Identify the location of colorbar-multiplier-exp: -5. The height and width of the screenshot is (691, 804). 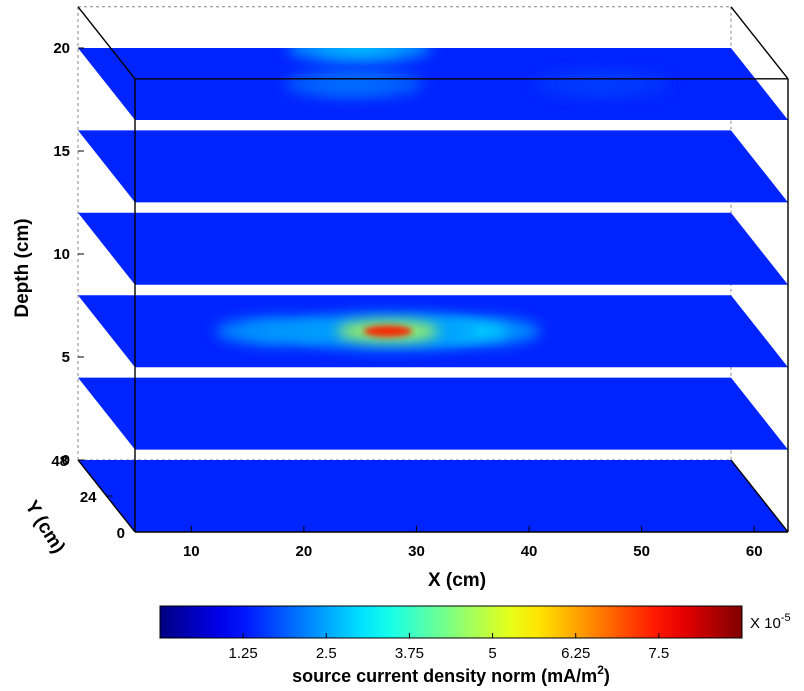
(786, 618).